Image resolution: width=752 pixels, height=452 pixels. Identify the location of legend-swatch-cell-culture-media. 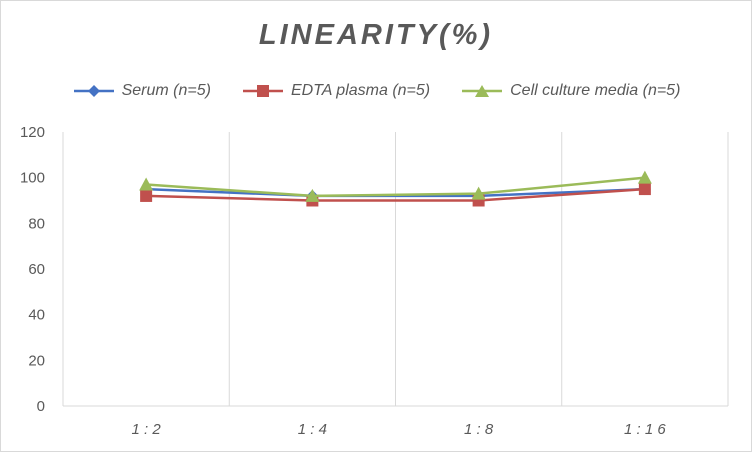
(482, 91).